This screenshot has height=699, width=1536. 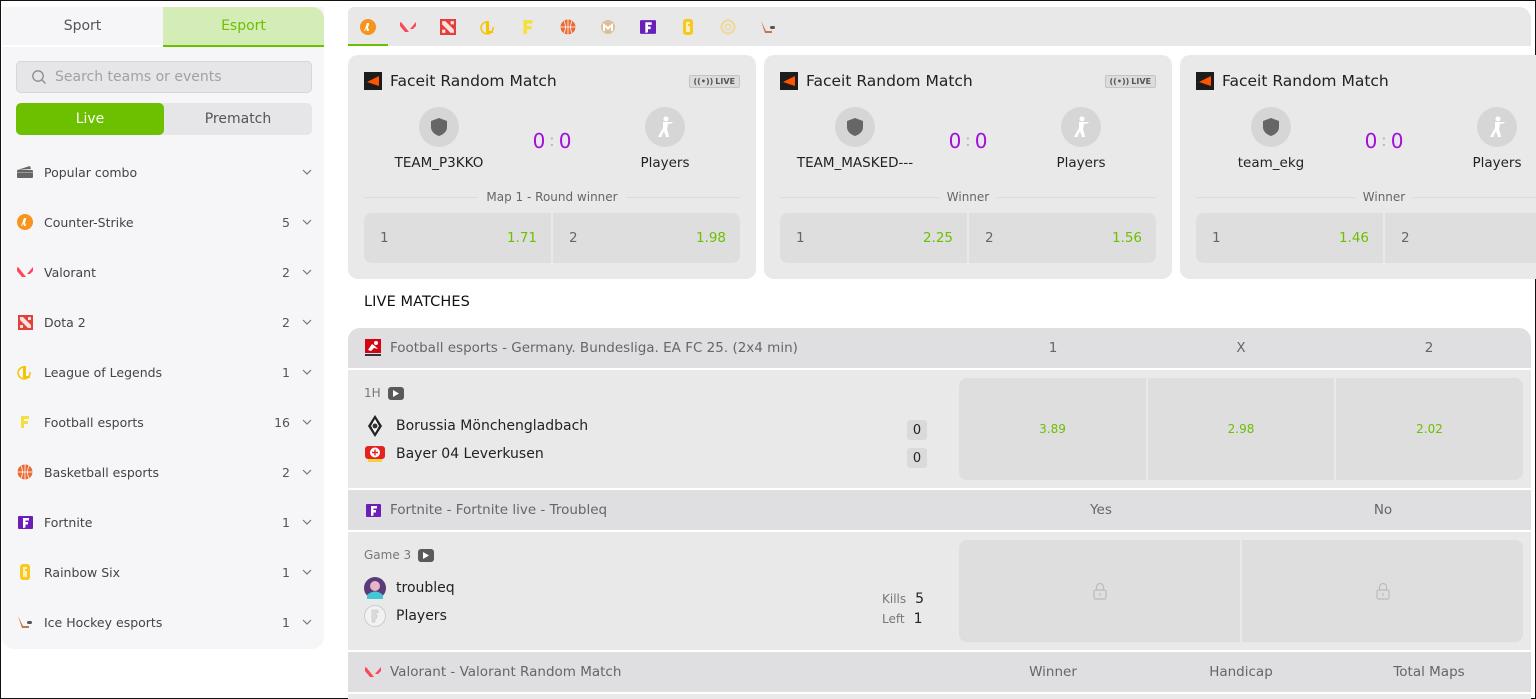 I want to click on game-tab-mortal-kombat, so click(x=608, y=26).